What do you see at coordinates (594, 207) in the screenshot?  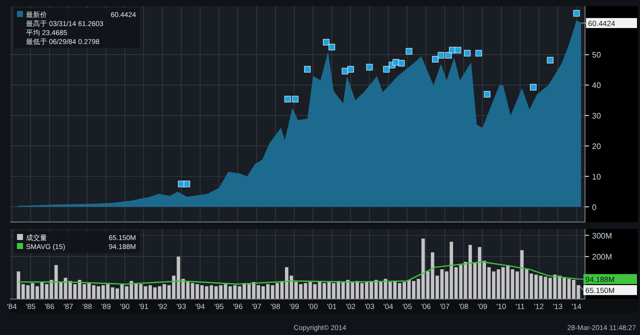 I see `y-tick-label: 0` at bounding box center [594, 207].